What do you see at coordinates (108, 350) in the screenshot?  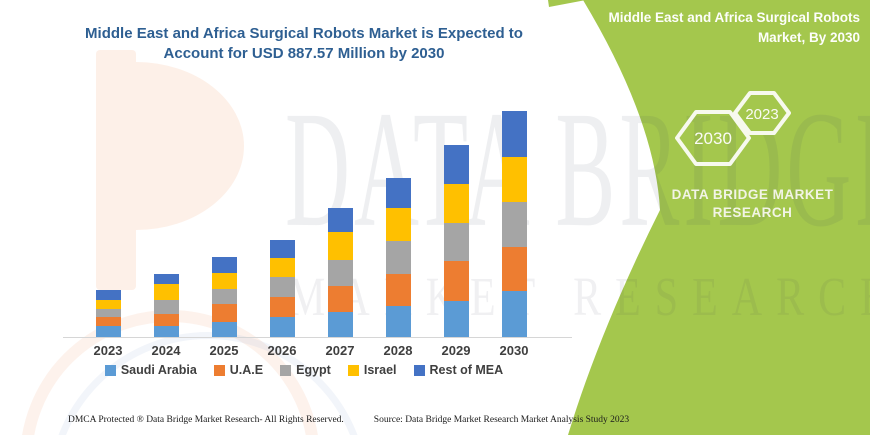 I see `x-tick-2023: 2023` at bounding box center [108, 350].